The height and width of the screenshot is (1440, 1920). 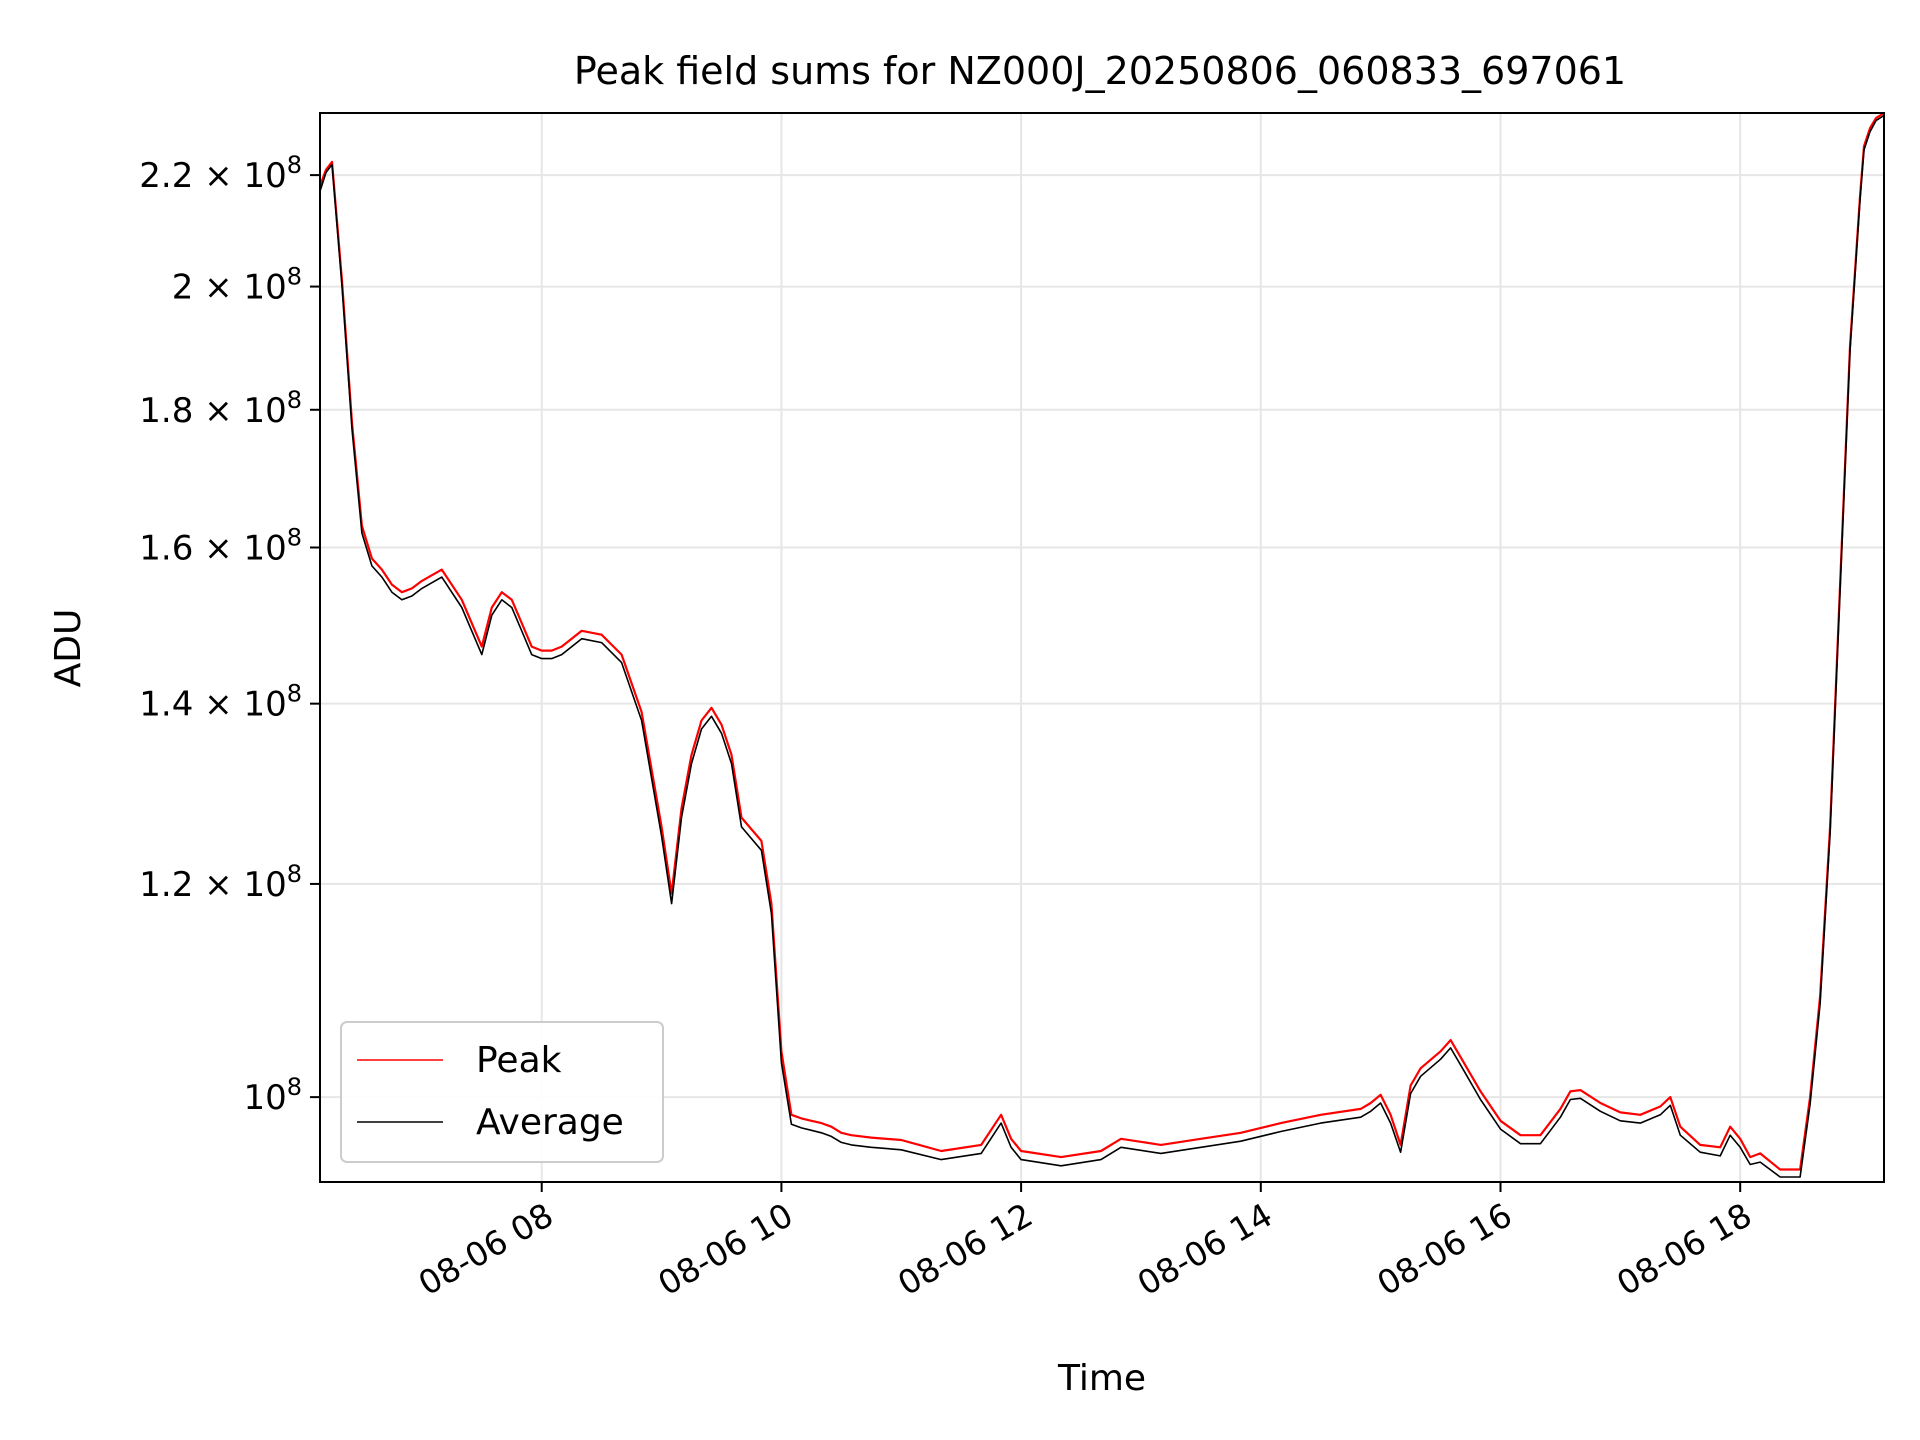 What do you see at coordinates (264, 1098) in the screenshot?
I see `y-tick-label-base: 10` at bounding box center [264, 1098].